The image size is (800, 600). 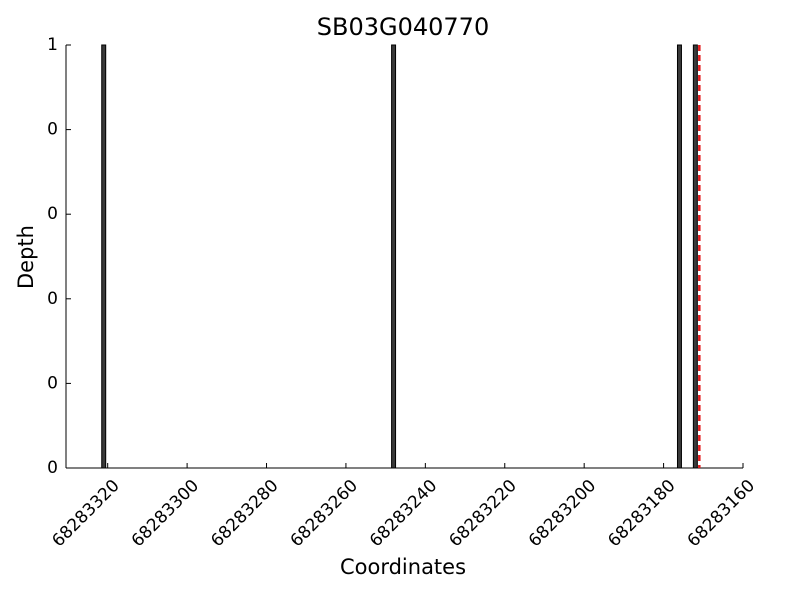 What do you see at coordinates (26, 257) in the screenshot?
I see `y-axis-label: Depth` at bounding box center [26, 257].